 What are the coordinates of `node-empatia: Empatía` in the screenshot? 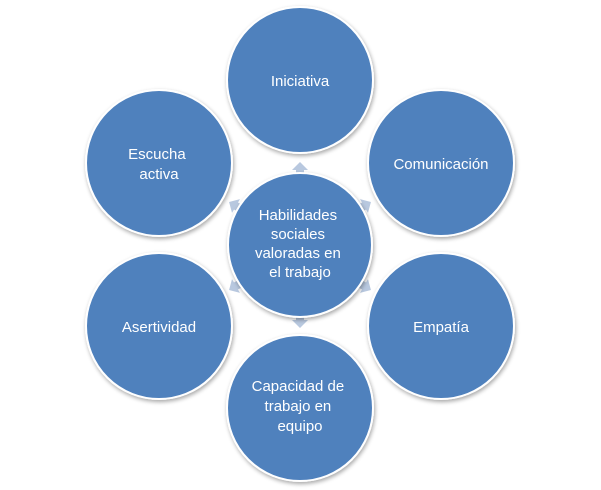 It's located at (441, 326).